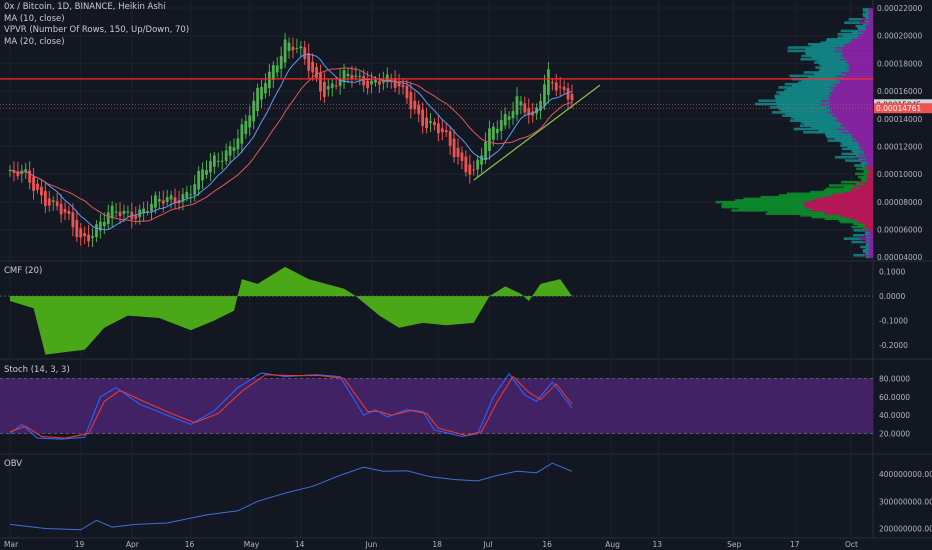 Image resolution: width=932 pixels, height=550 pixels. I want to click on obv-title: OBV, so click(13, 464).